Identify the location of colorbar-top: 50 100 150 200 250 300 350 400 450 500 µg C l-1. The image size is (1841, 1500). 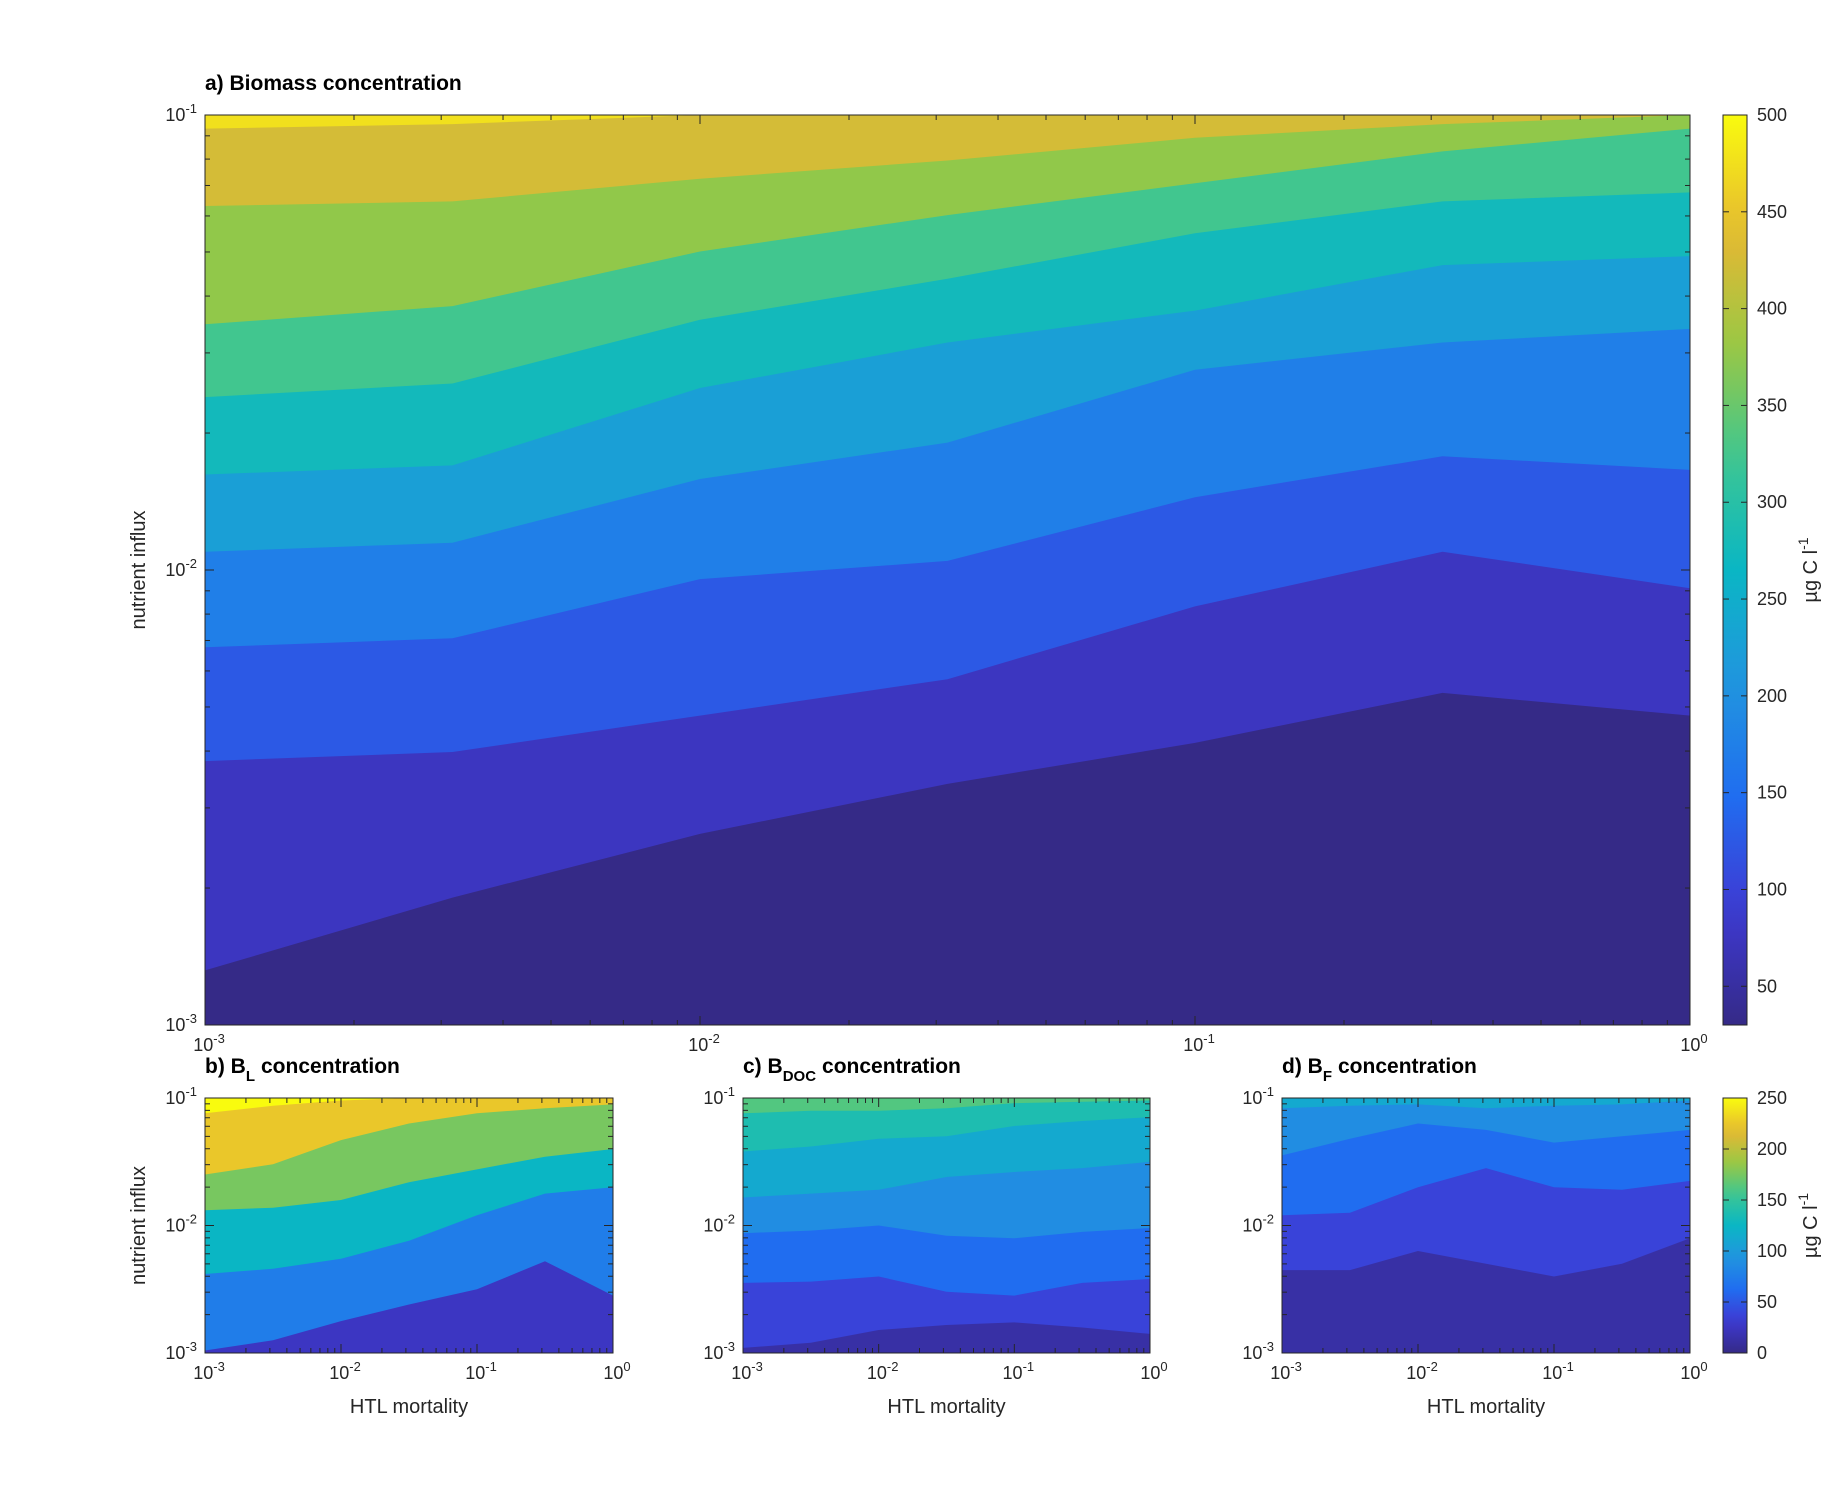
(1772, 565).